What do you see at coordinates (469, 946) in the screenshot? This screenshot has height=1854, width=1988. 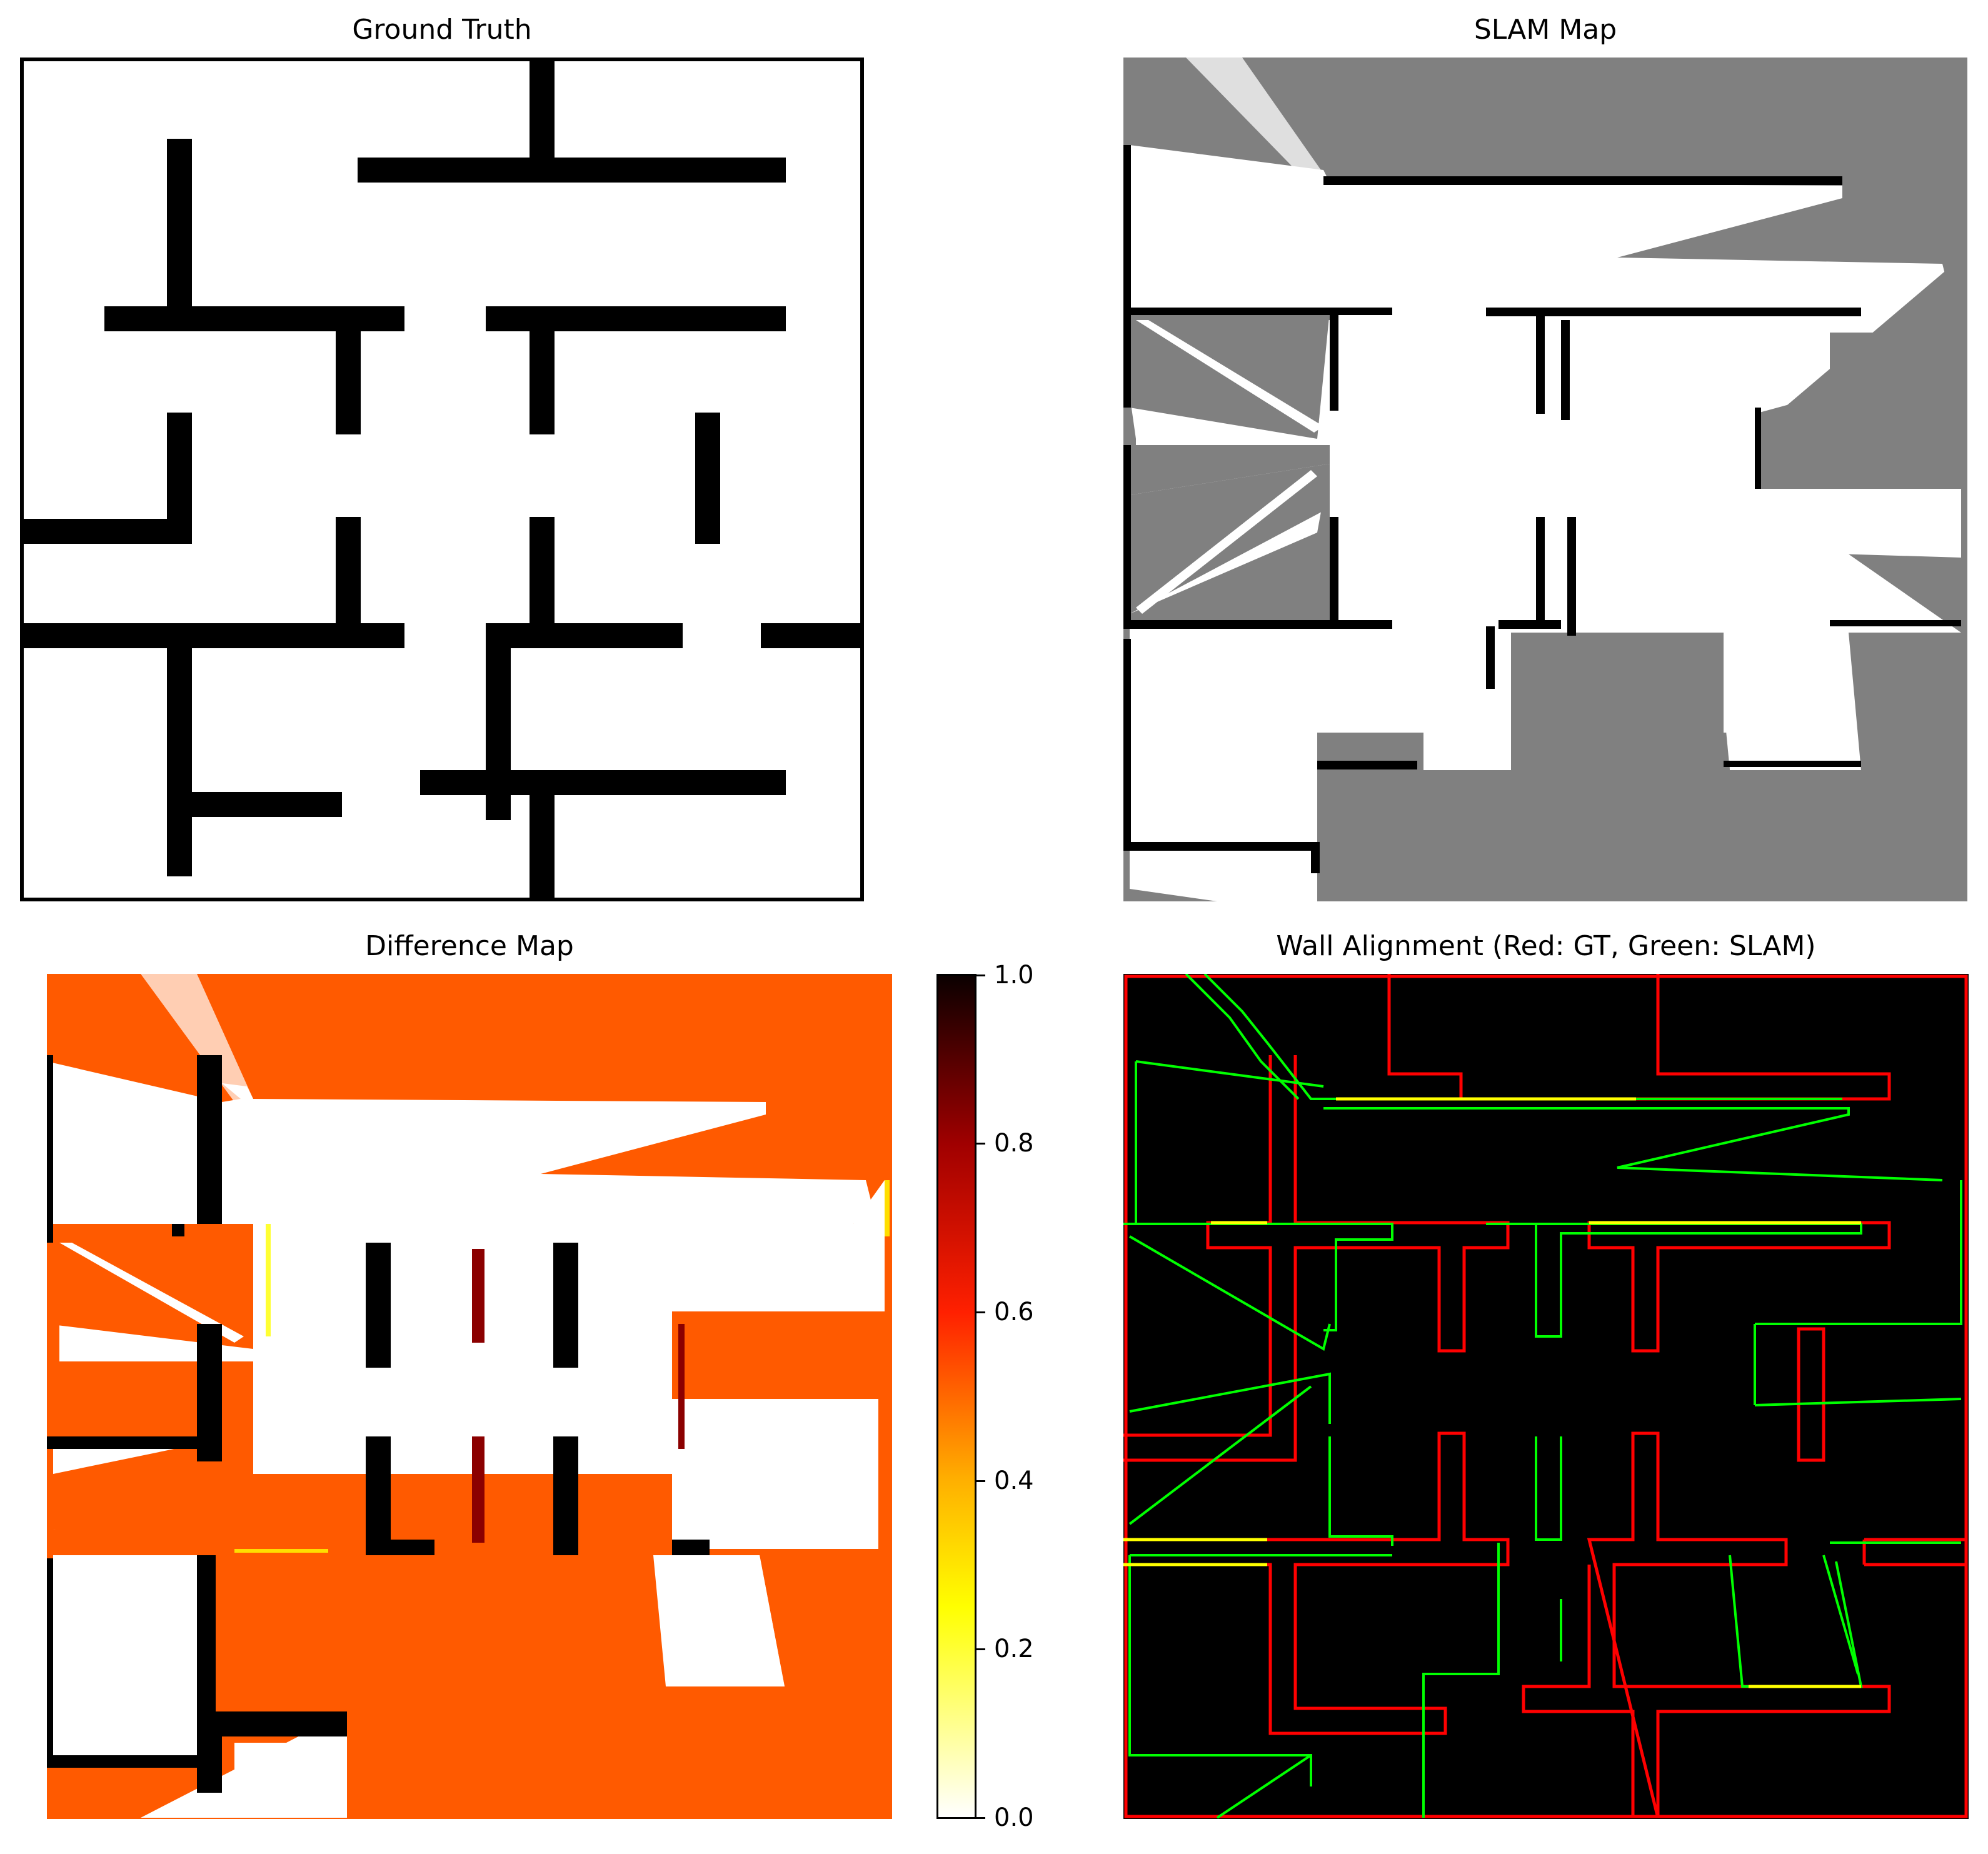 I see `difference-map-title: Difference Map` at bounding box center [469, 946].